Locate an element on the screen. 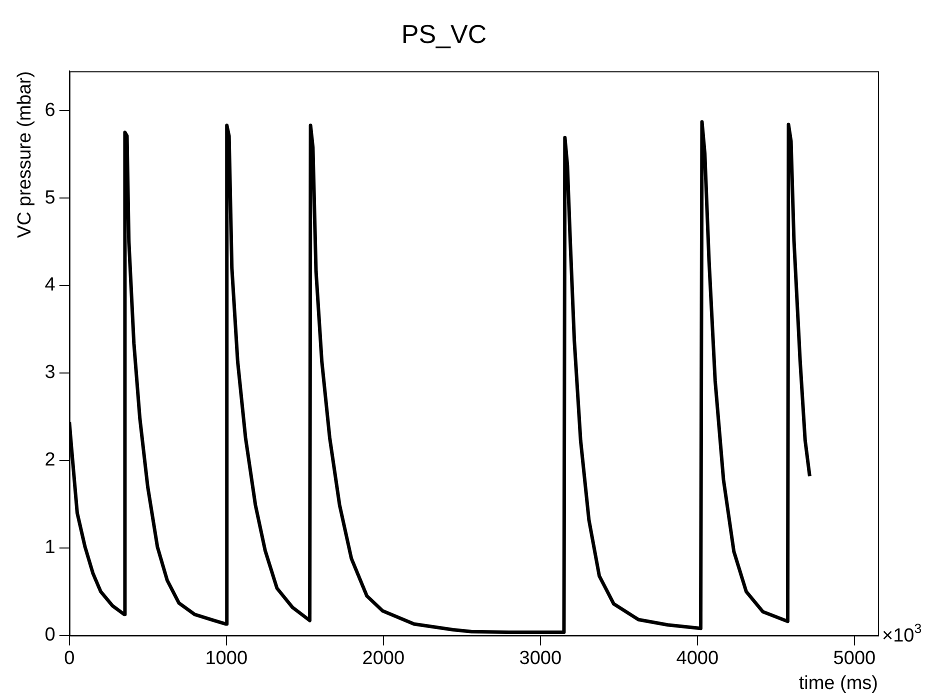 This screenshot has width=928, height=695. x-tick-label: 1000 is located at coordinates (226, 659).